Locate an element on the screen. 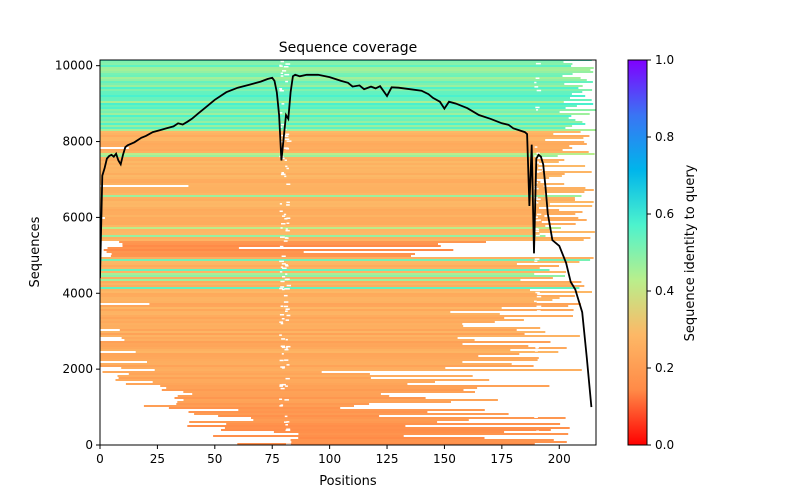 The width and height of the screenshot is (800, 500). colorbar is located at coordinates (637, 252).